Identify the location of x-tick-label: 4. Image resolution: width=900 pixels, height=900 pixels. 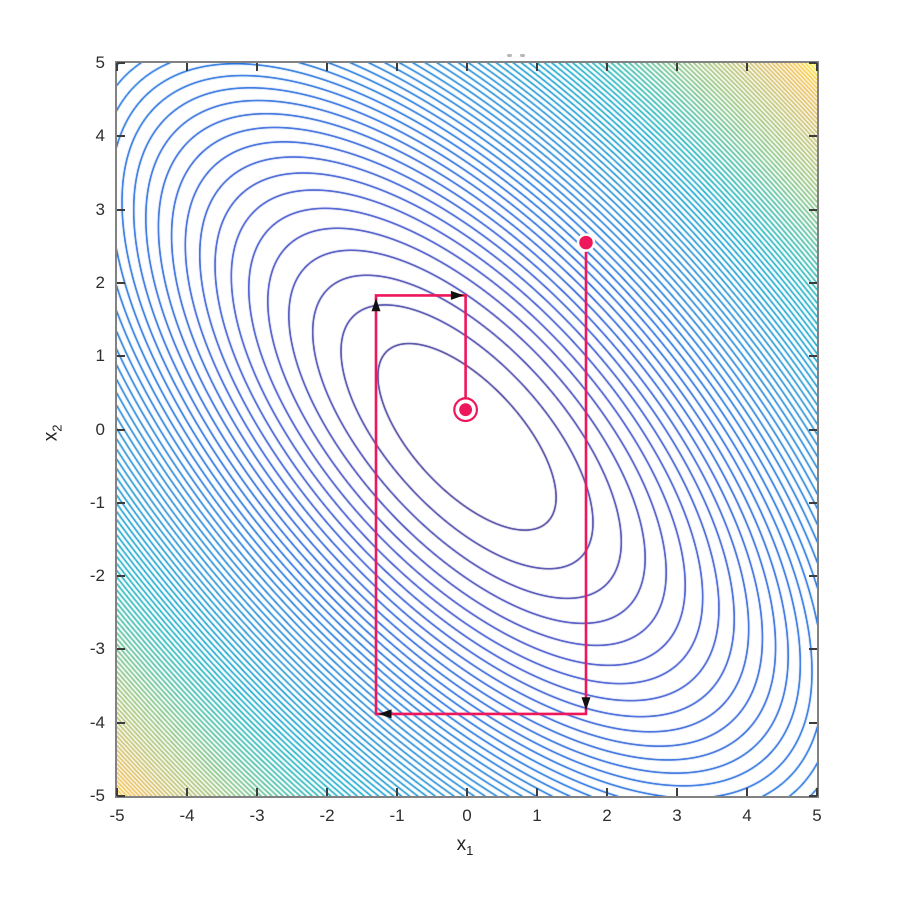
(747, 815).